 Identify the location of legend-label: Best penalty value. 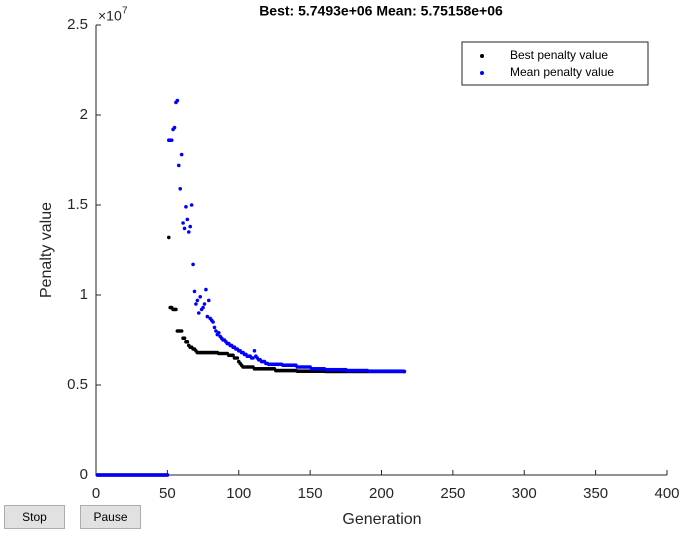
(559, 55).